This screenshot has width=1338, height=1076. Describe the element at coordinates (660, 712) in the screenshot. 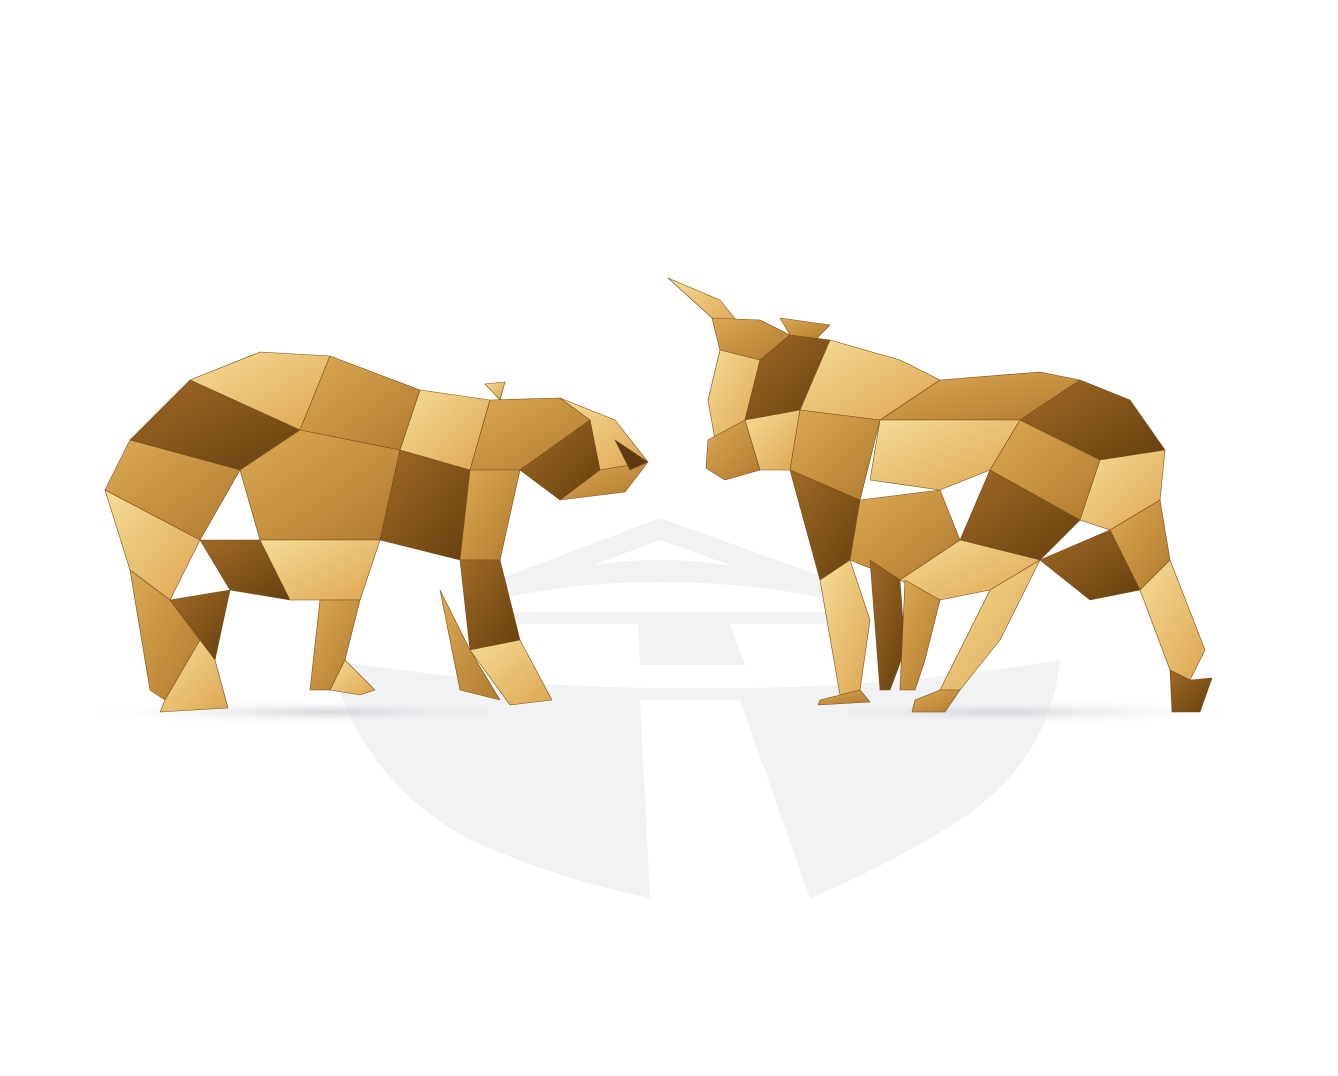

I see `ground-shadow` at that location.